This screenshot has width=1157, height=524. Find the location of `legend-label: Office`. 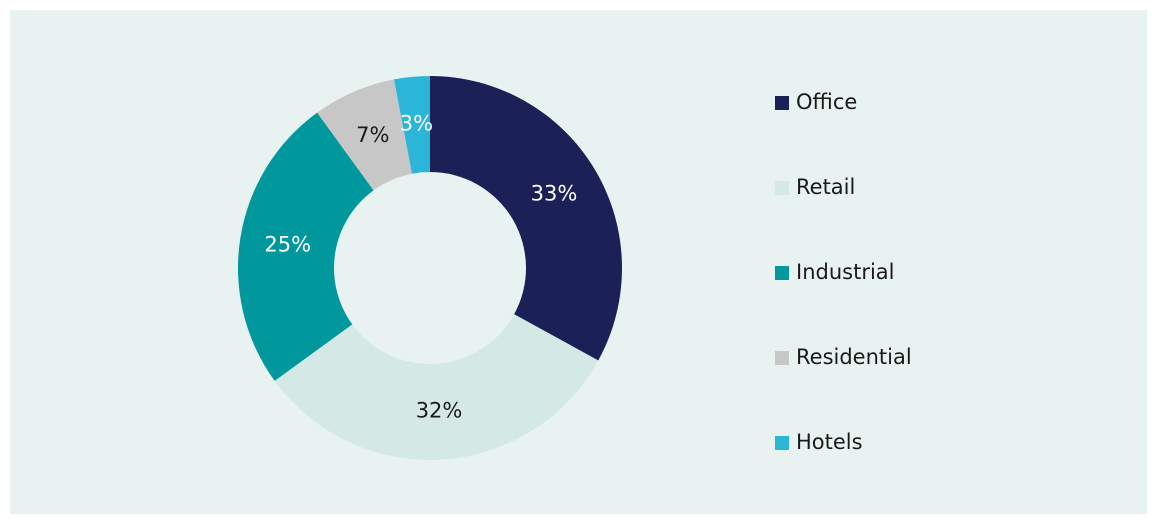

legend-label: Office is located at coordinates (826, 102).